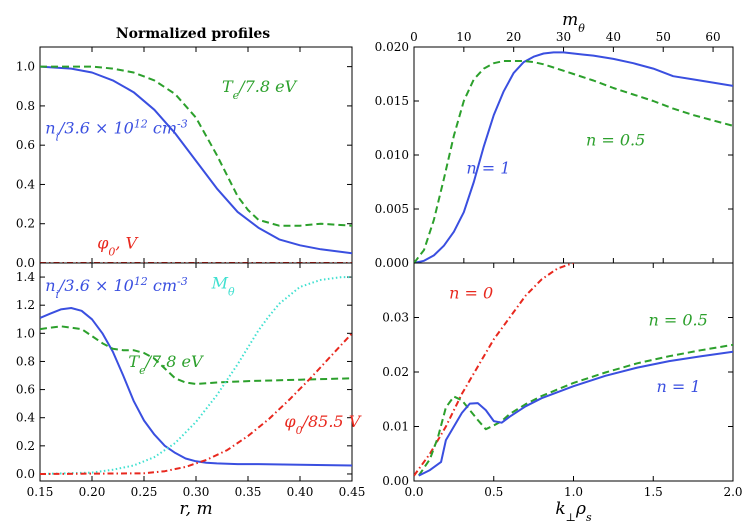 The image size is (747, 523). What do you see at coordinates (513, 37) in the screenshot?
I see `x-tick-label: 20` at bounding box center [513, 37].